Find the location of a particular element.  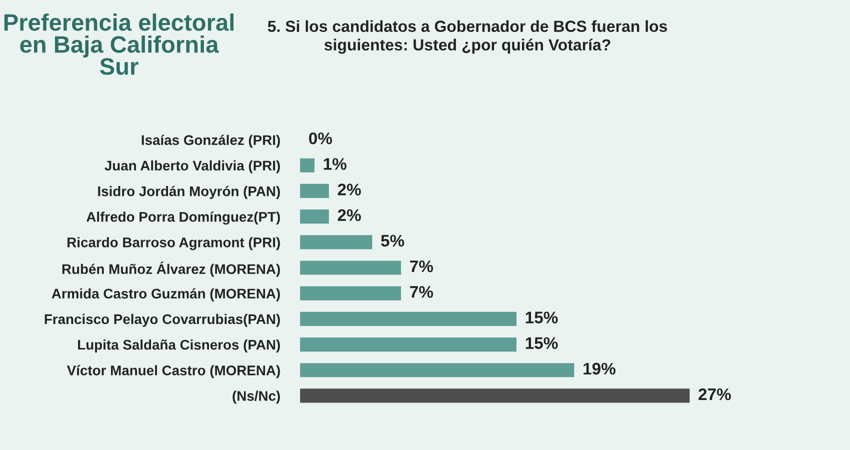

y-tick-label: Armida Castro Guzmán (MORENA) is located at coordinates (166, 295).